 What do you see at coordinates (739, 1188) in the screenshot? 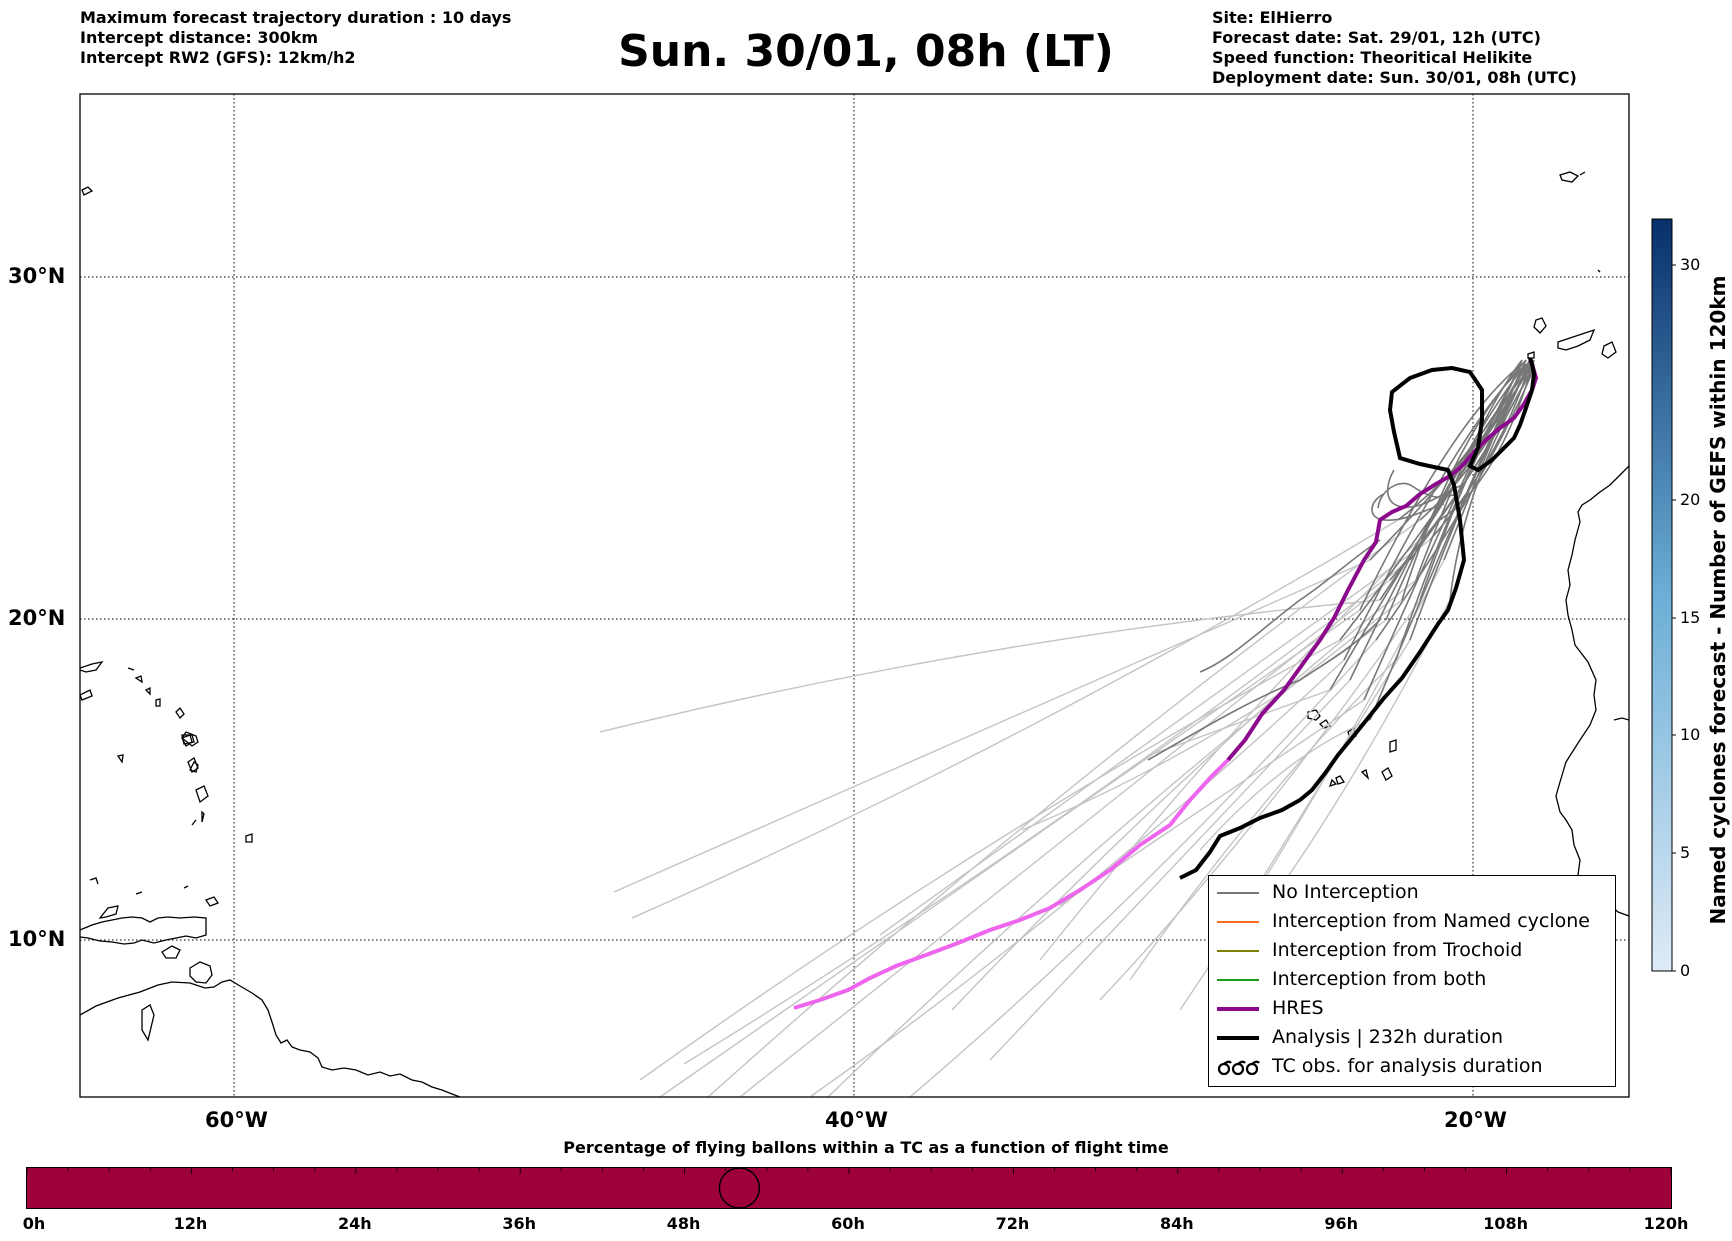
I see `flight-time-marker` at bounding box center [739, 1188].